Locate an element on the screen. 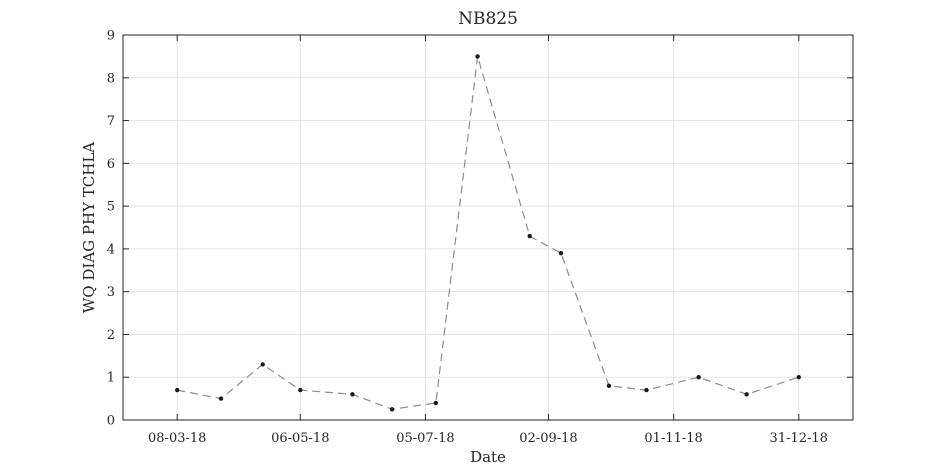 This screenshot has height=472, width=945. y-tick-label: 4 is located at coordinates (111, 249).